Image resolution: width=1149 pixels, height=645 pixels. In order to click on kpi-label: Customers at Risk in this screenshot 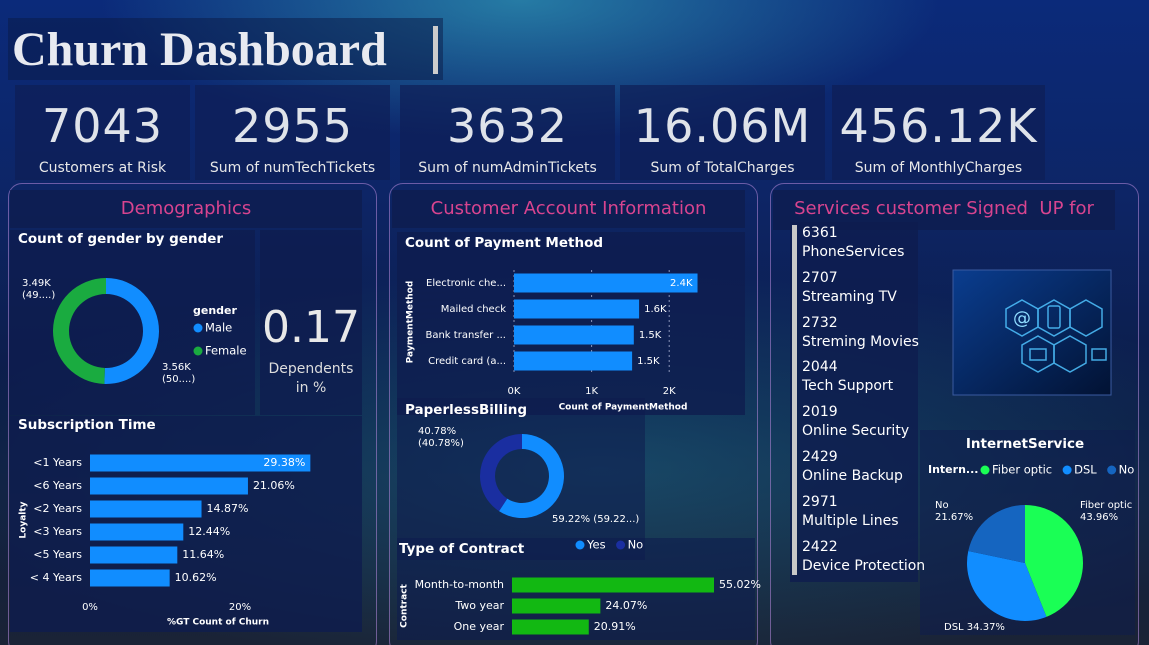, I will do `click(102, 168)`.